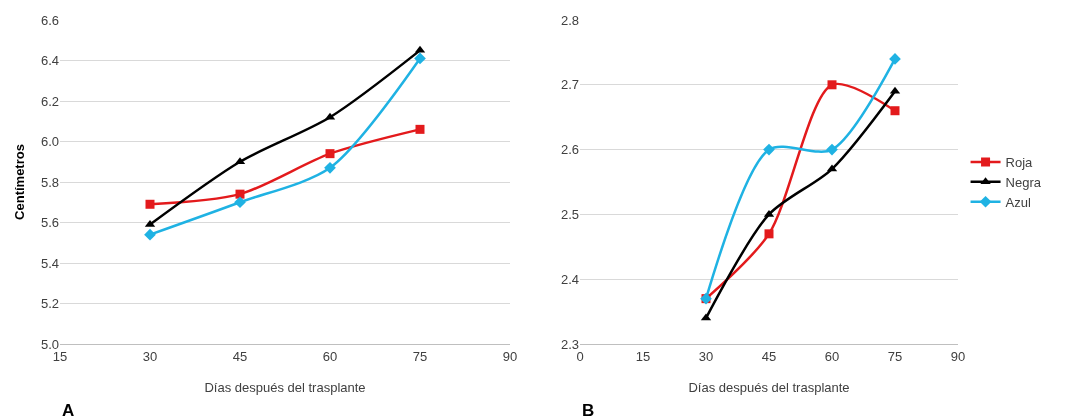  What do you see at coordinates (569, 279) in the screenshot?
I see `y-tick-label: 2.4` at bounding box center [569, 279].